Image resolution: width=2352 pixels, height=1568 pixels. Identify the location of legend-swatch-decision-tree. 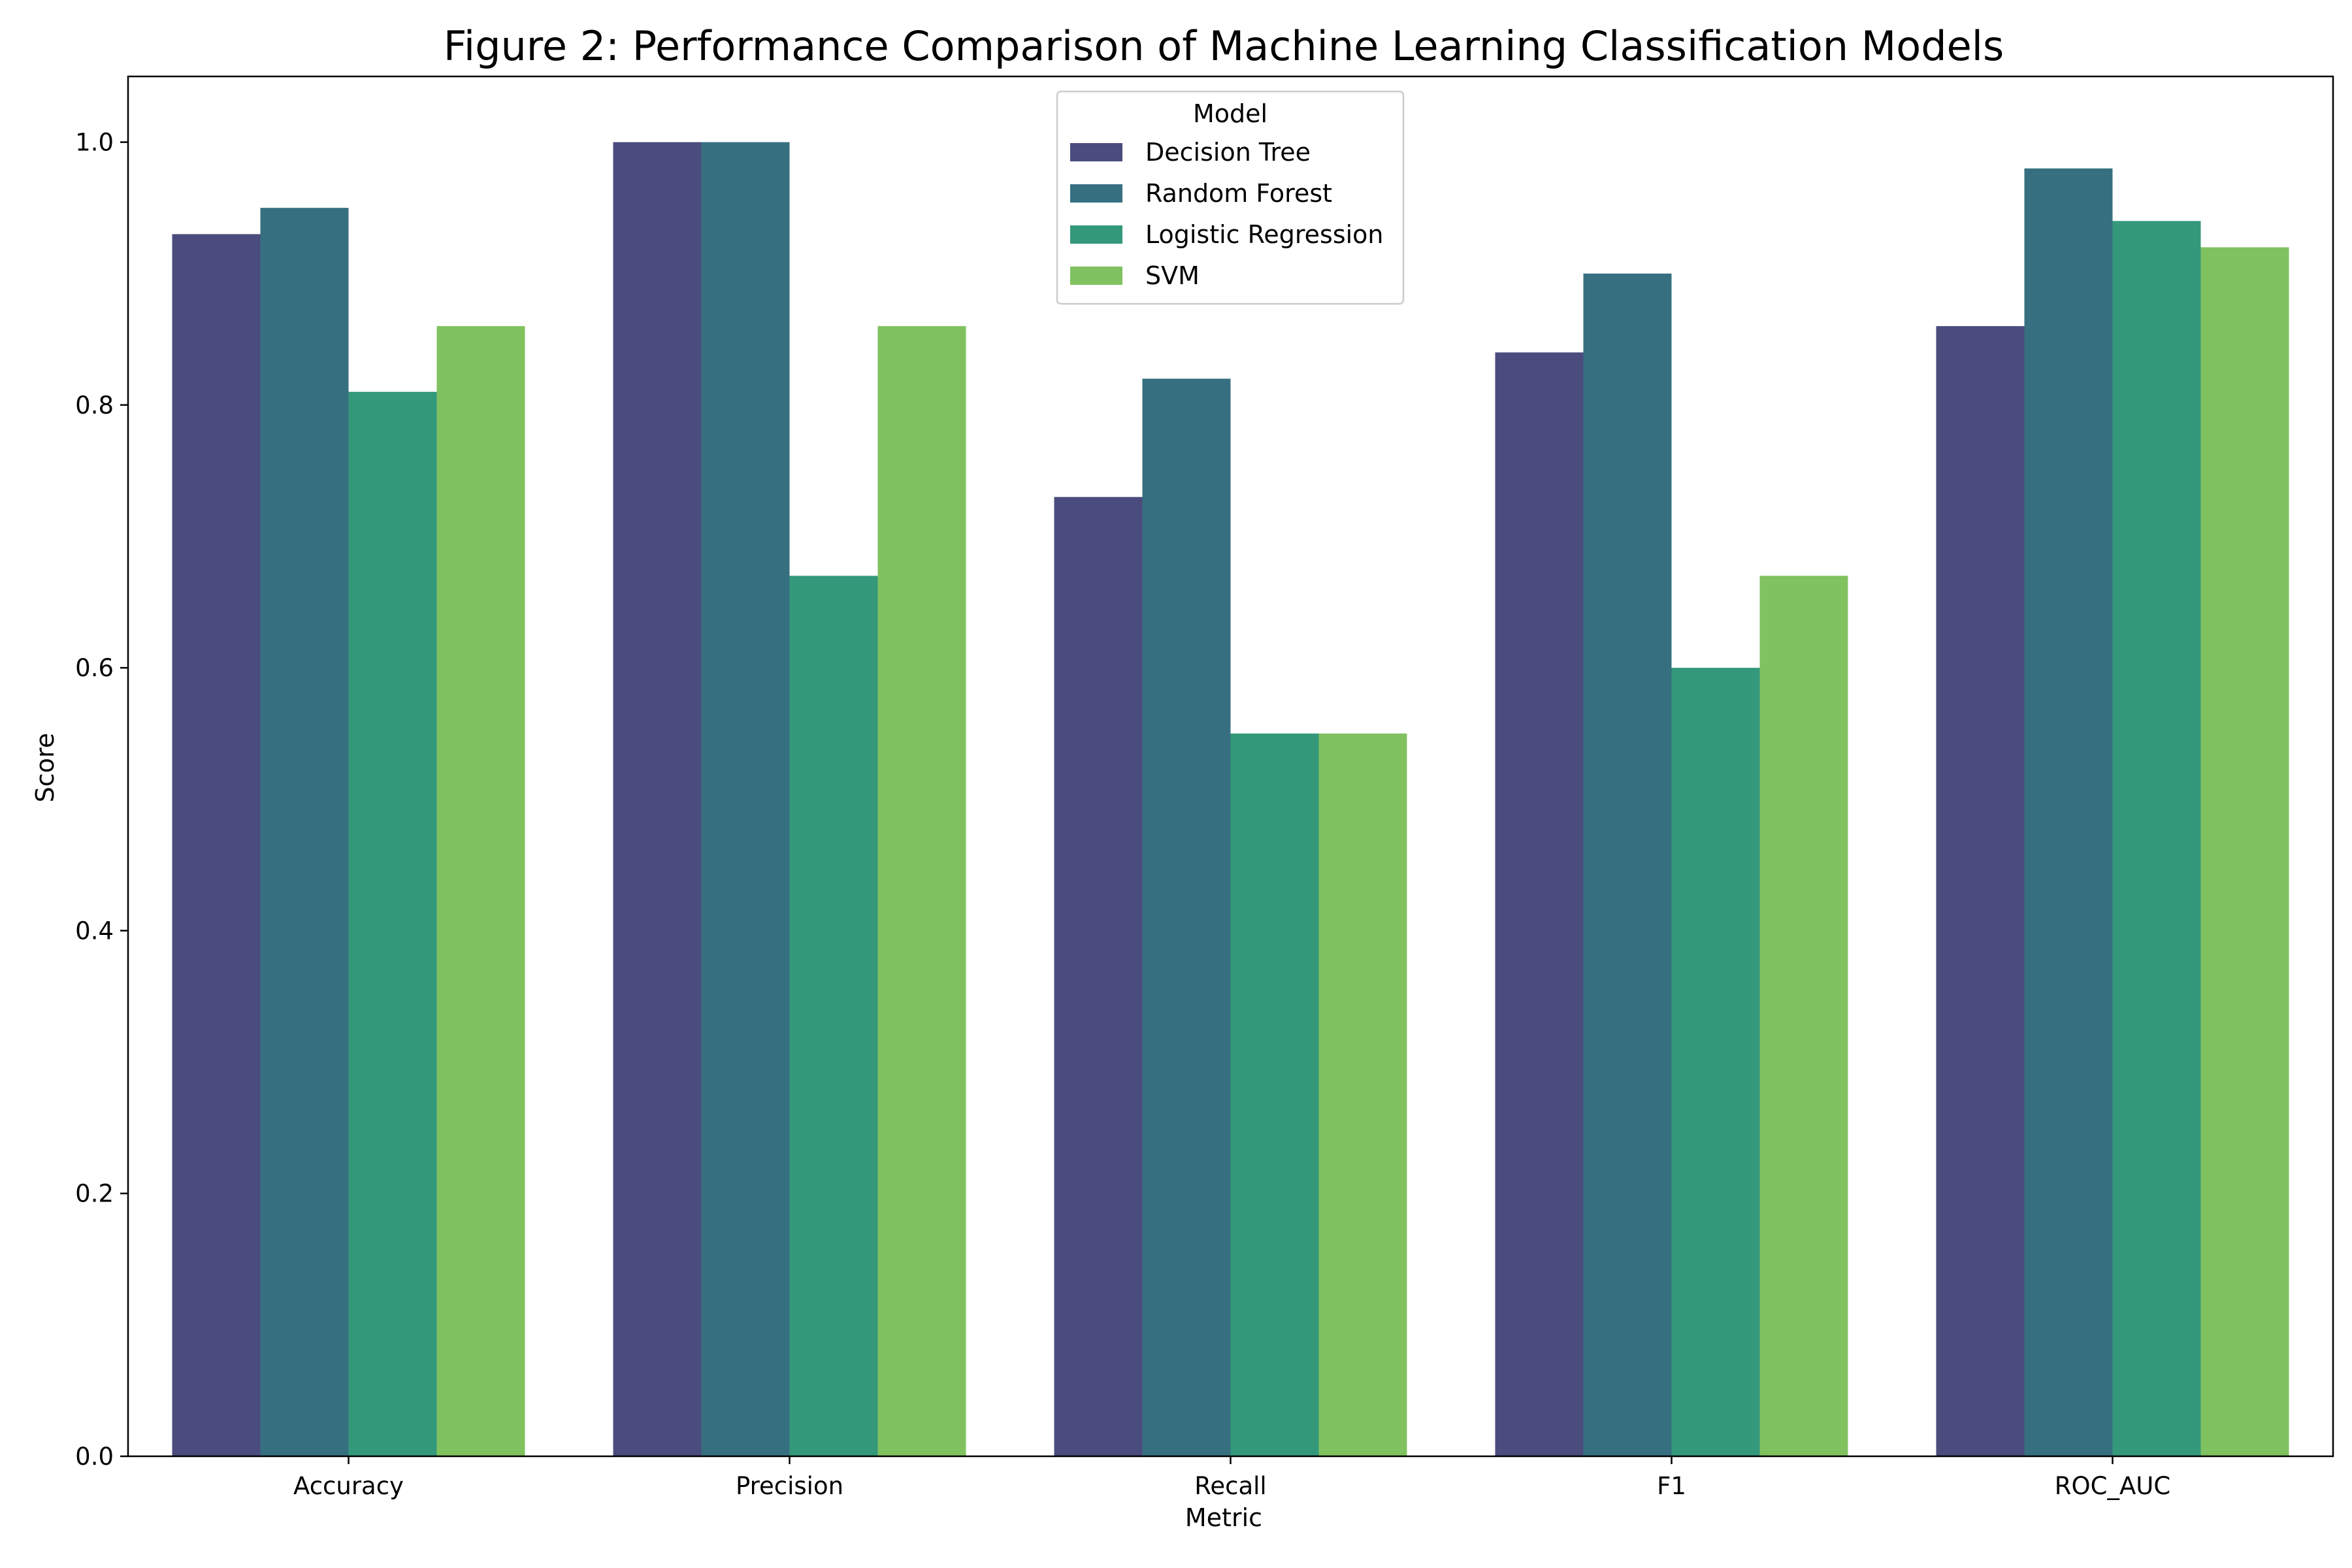
(1096, 152).